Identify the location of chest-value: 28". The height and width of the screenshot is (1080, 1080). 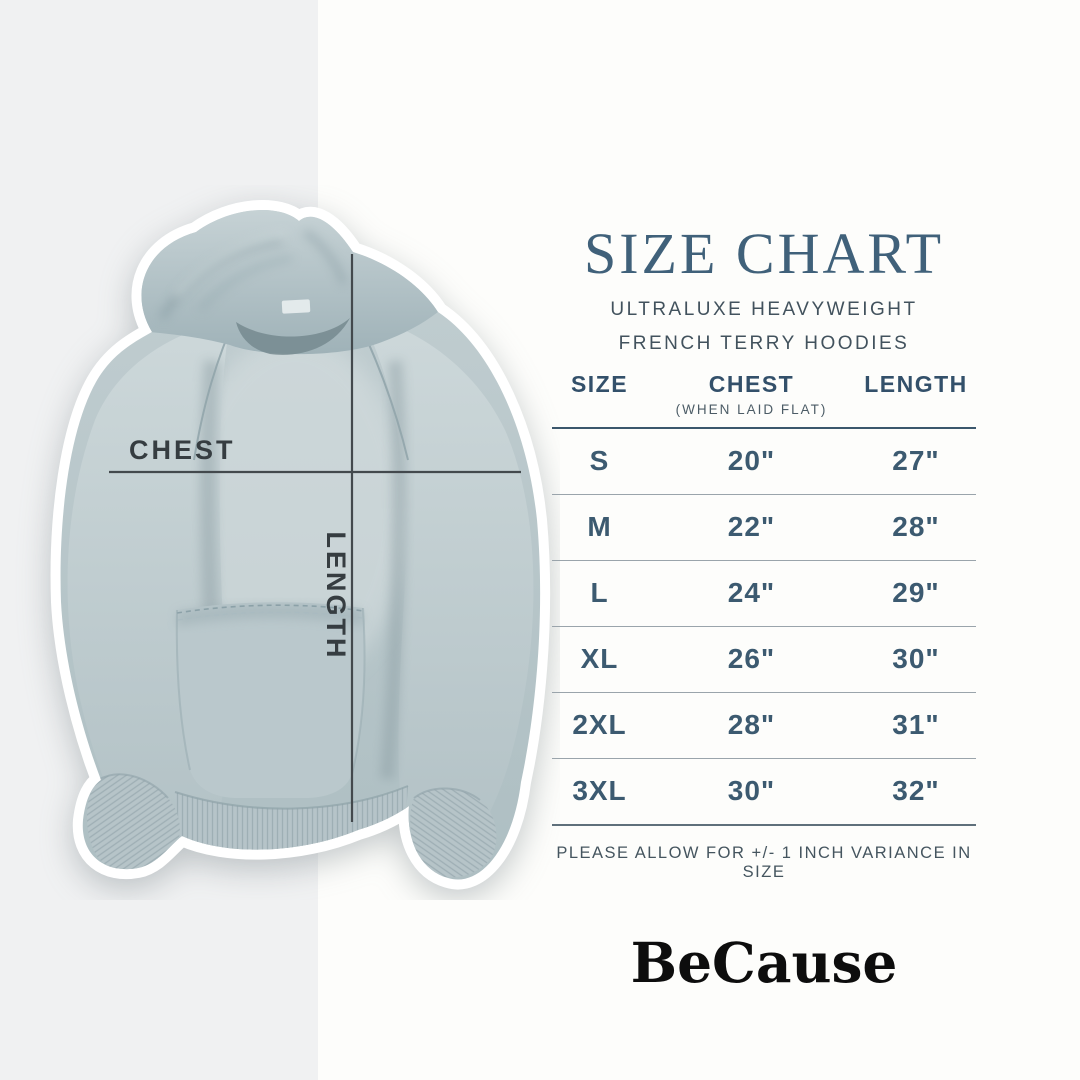
(751, 725).